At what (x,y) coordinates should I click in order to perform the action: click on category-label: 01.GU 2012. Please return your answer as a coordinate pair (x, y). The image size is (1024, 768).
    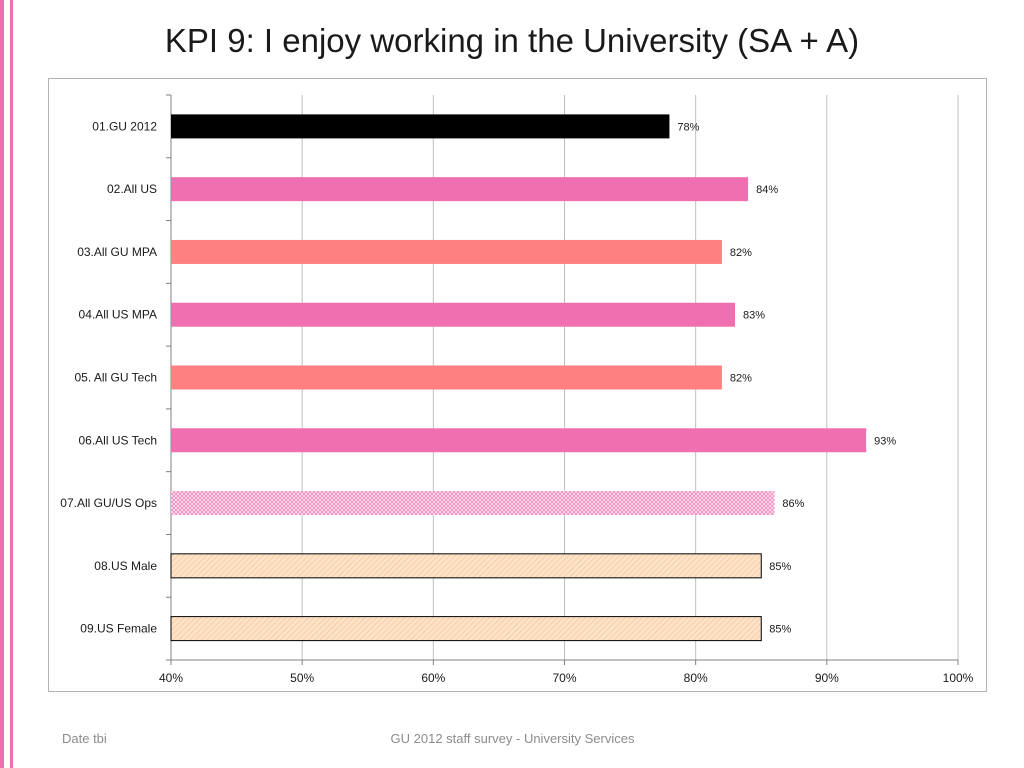
    Looking at the image, I should click on (124, 126).